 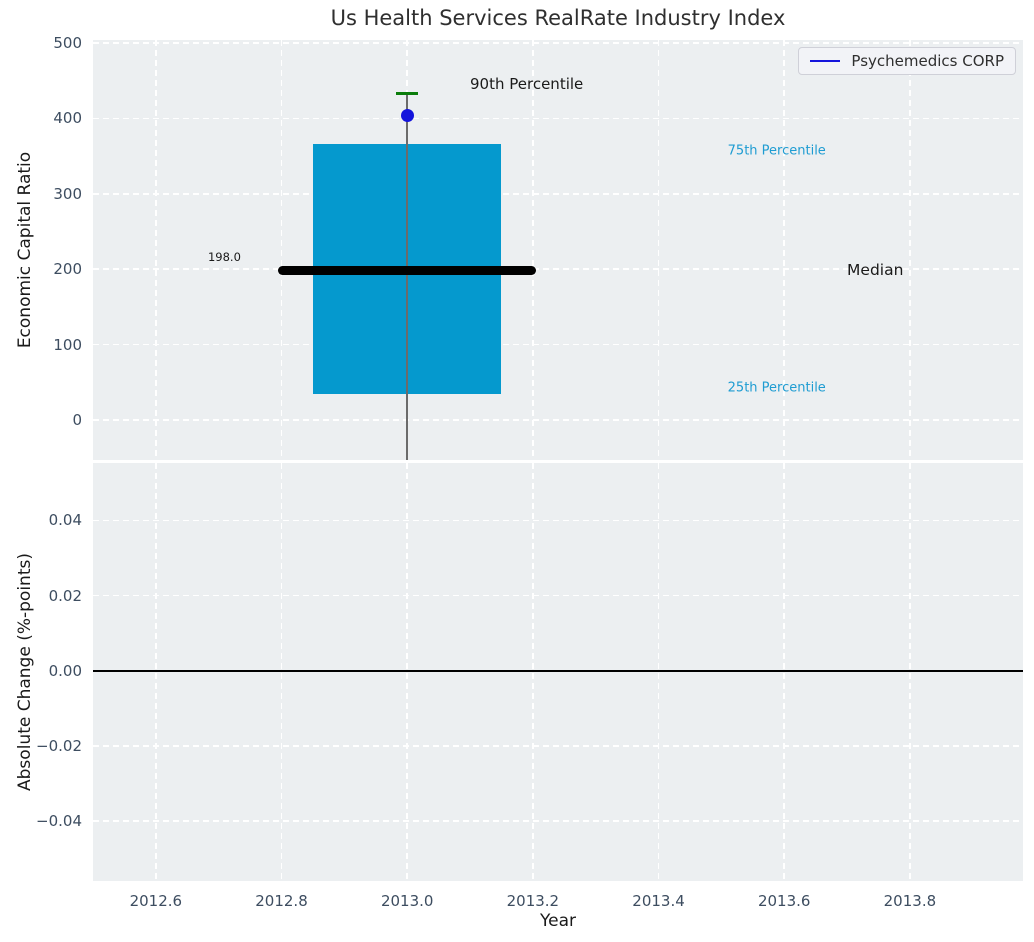 What do you see at coordinates (776, 388) in the screenshot?
I see `annotation-25th-percentile: 25th Percentile` at bounding box center [776, 388].